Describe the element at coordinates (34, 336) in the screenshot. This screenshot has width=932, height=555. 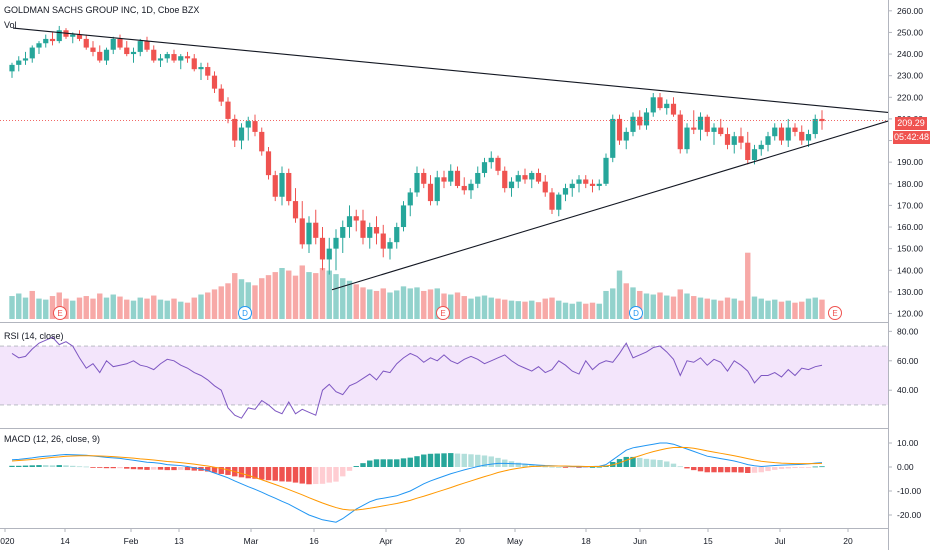
I see `rsi-label: RSI (14, close)` at that location.